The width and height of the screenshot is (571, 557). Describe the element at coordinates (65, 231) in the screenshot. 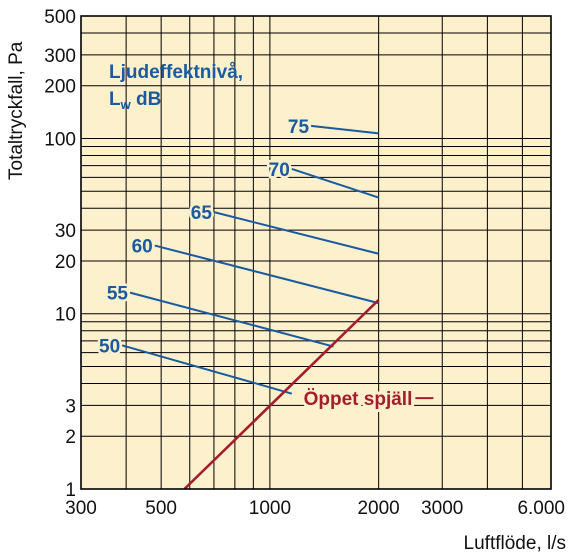

I see `y-tick-label: 30` at that location.